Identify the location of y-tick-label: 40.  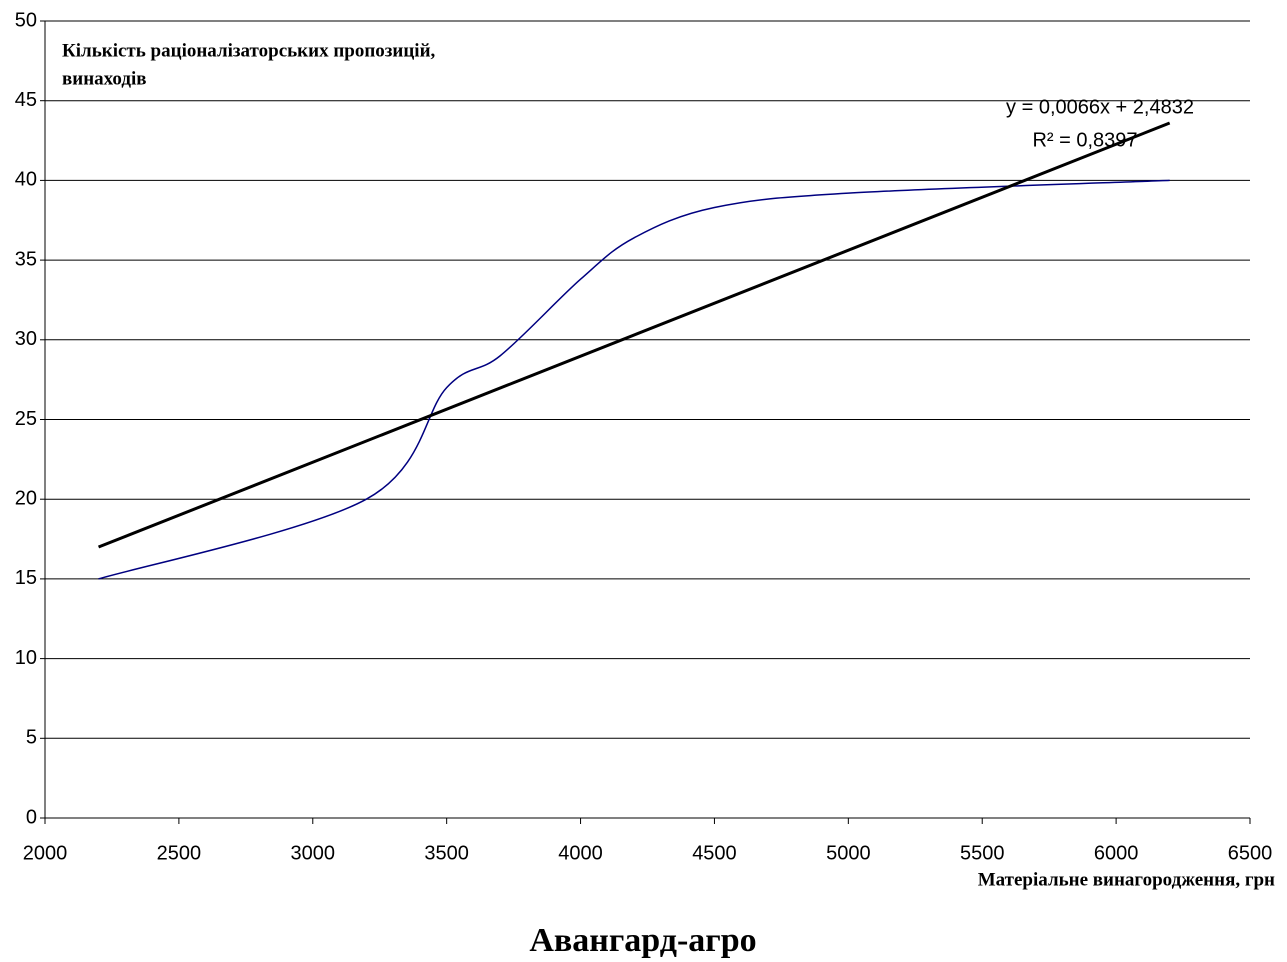
(26, 180).